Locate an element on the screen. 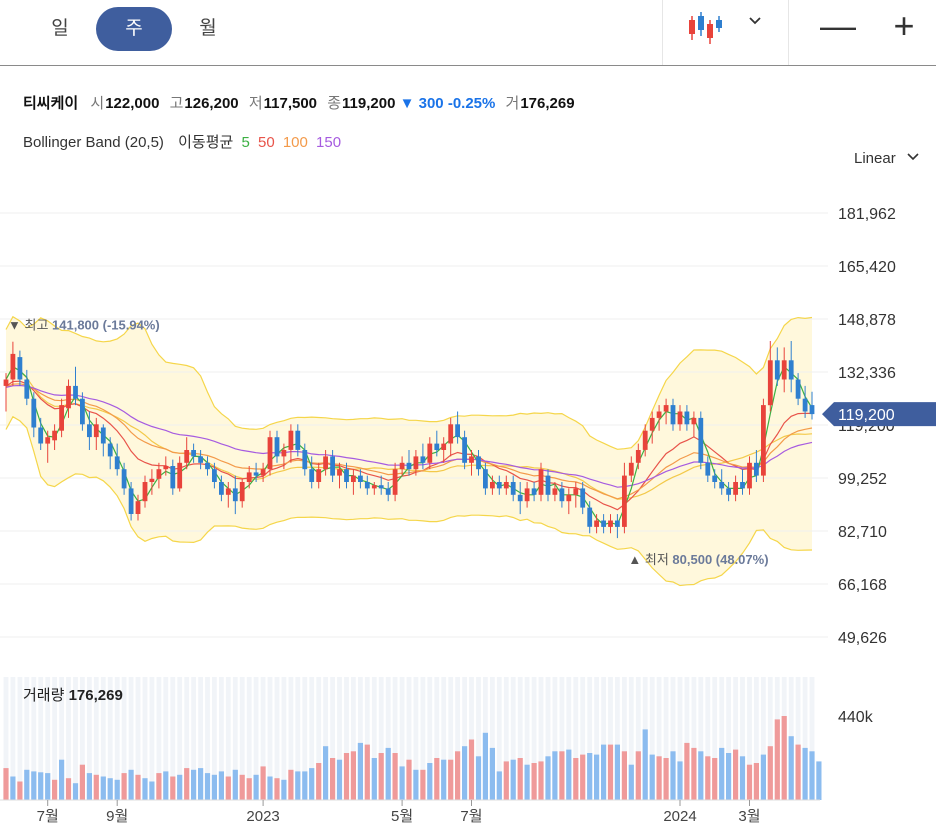  chevron-down-icon is located at coordinates (755, 22).